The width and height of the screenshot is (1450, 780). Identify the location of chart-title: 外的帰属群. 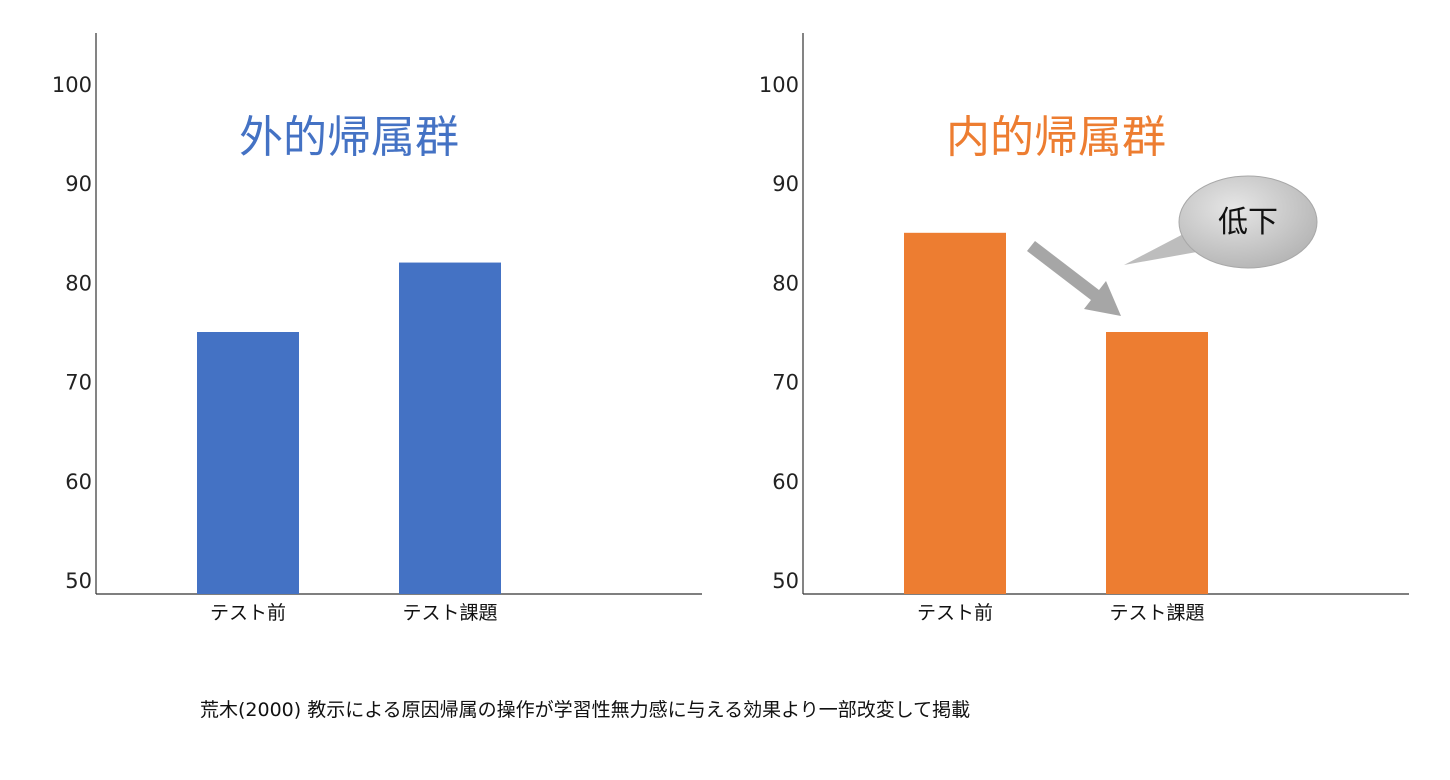
(349, 137).